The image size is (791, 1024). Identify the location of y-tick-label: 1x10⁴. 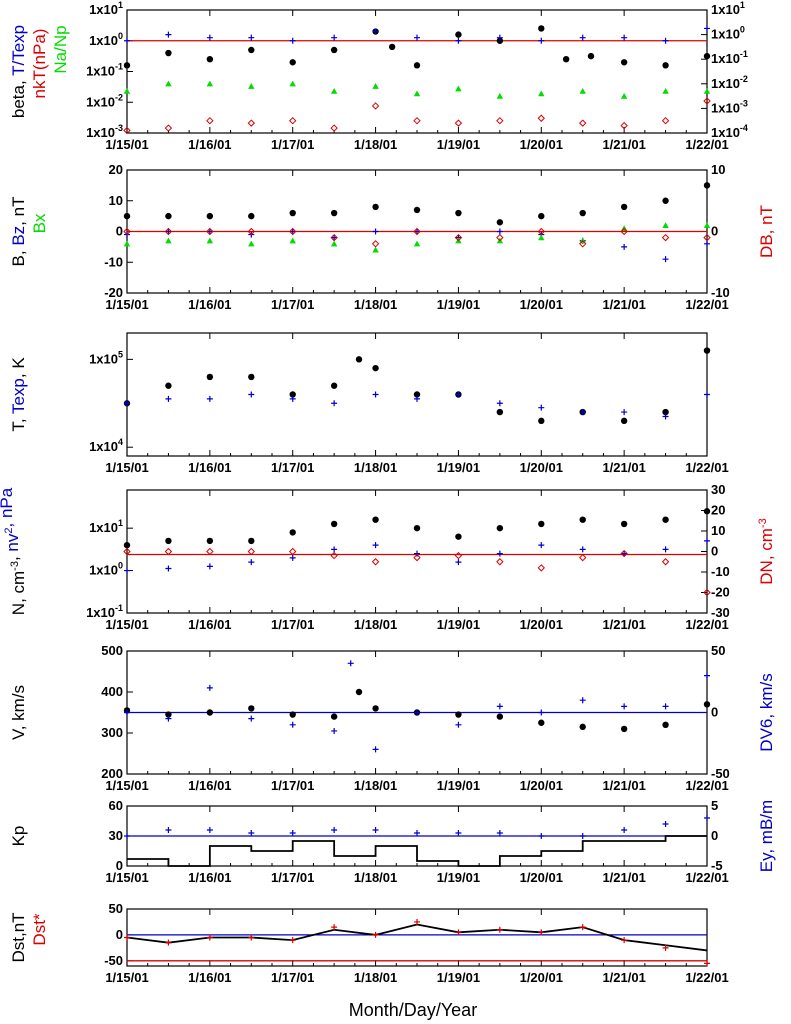
(106, 445).